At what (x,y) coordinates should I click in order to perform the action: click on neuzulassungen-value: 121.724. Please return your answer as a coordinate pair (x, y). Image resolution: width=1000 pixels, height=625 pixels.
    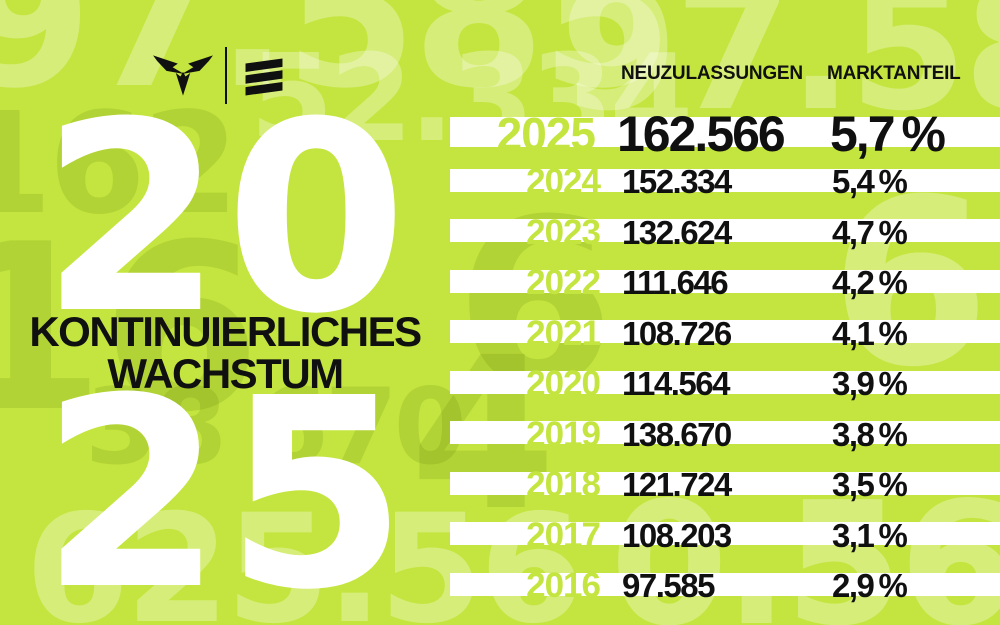
    Looking at the image, I should click on (677, 484).